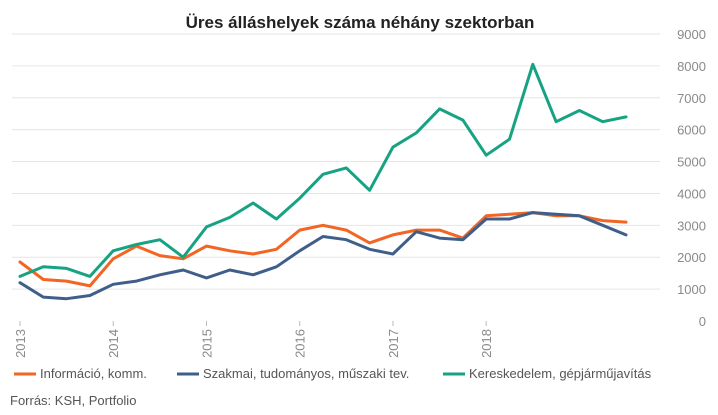 The width and height of the screenshot is (718, 415). I want to click on legend-label: Kereskedelem, gépjárműjavítás, so click(560, 373).